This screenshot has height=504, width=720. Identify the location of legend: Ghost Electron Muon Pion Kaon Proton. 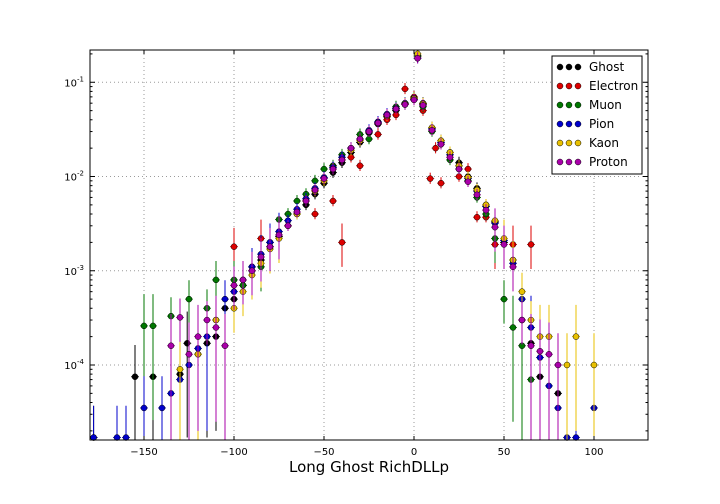
(597, 115).